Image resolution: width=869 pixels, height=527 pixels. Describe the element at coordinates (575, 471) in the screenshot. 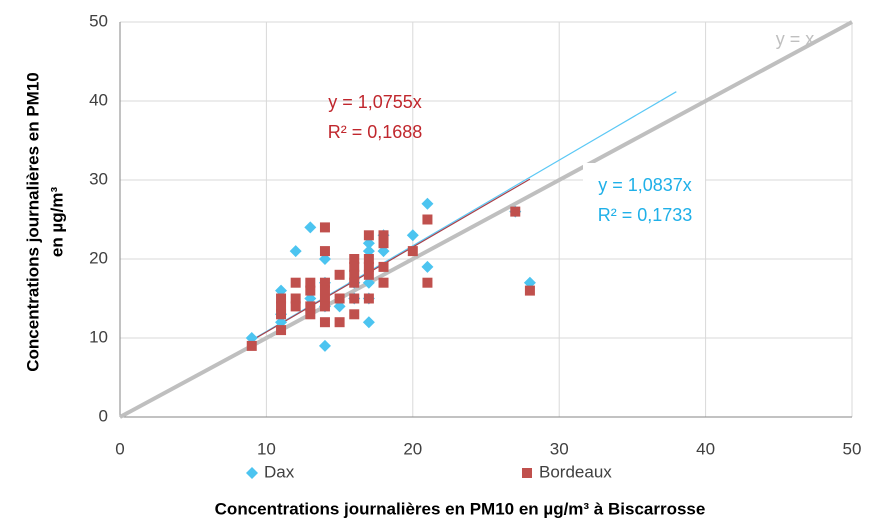

I see `legend-label: Bordeaux` at that location.